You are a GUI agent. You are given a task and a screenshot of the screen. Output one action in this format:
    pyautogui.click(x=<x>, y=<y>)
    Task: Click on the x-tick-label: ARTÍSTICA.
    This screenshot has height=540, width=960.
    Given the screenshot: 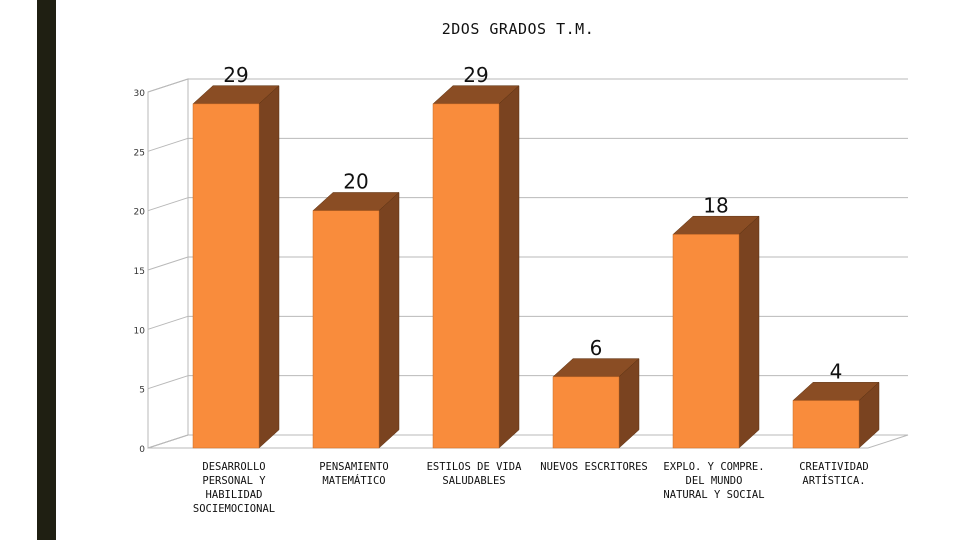 What is the action you would take?
    pyautogui.click(x=833, y=480)
    